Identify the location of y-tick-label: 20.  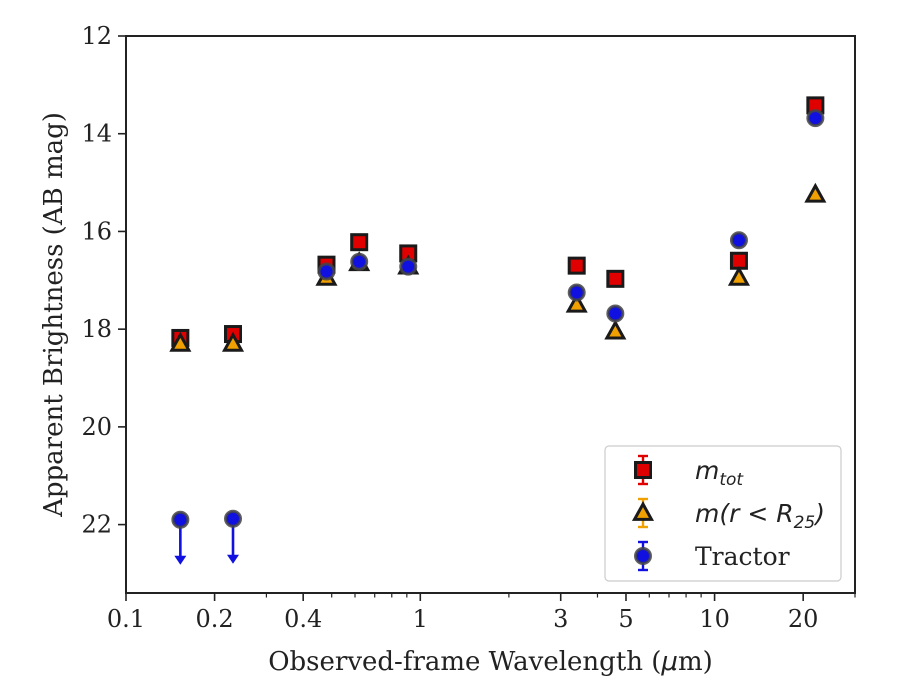
(96, 427).